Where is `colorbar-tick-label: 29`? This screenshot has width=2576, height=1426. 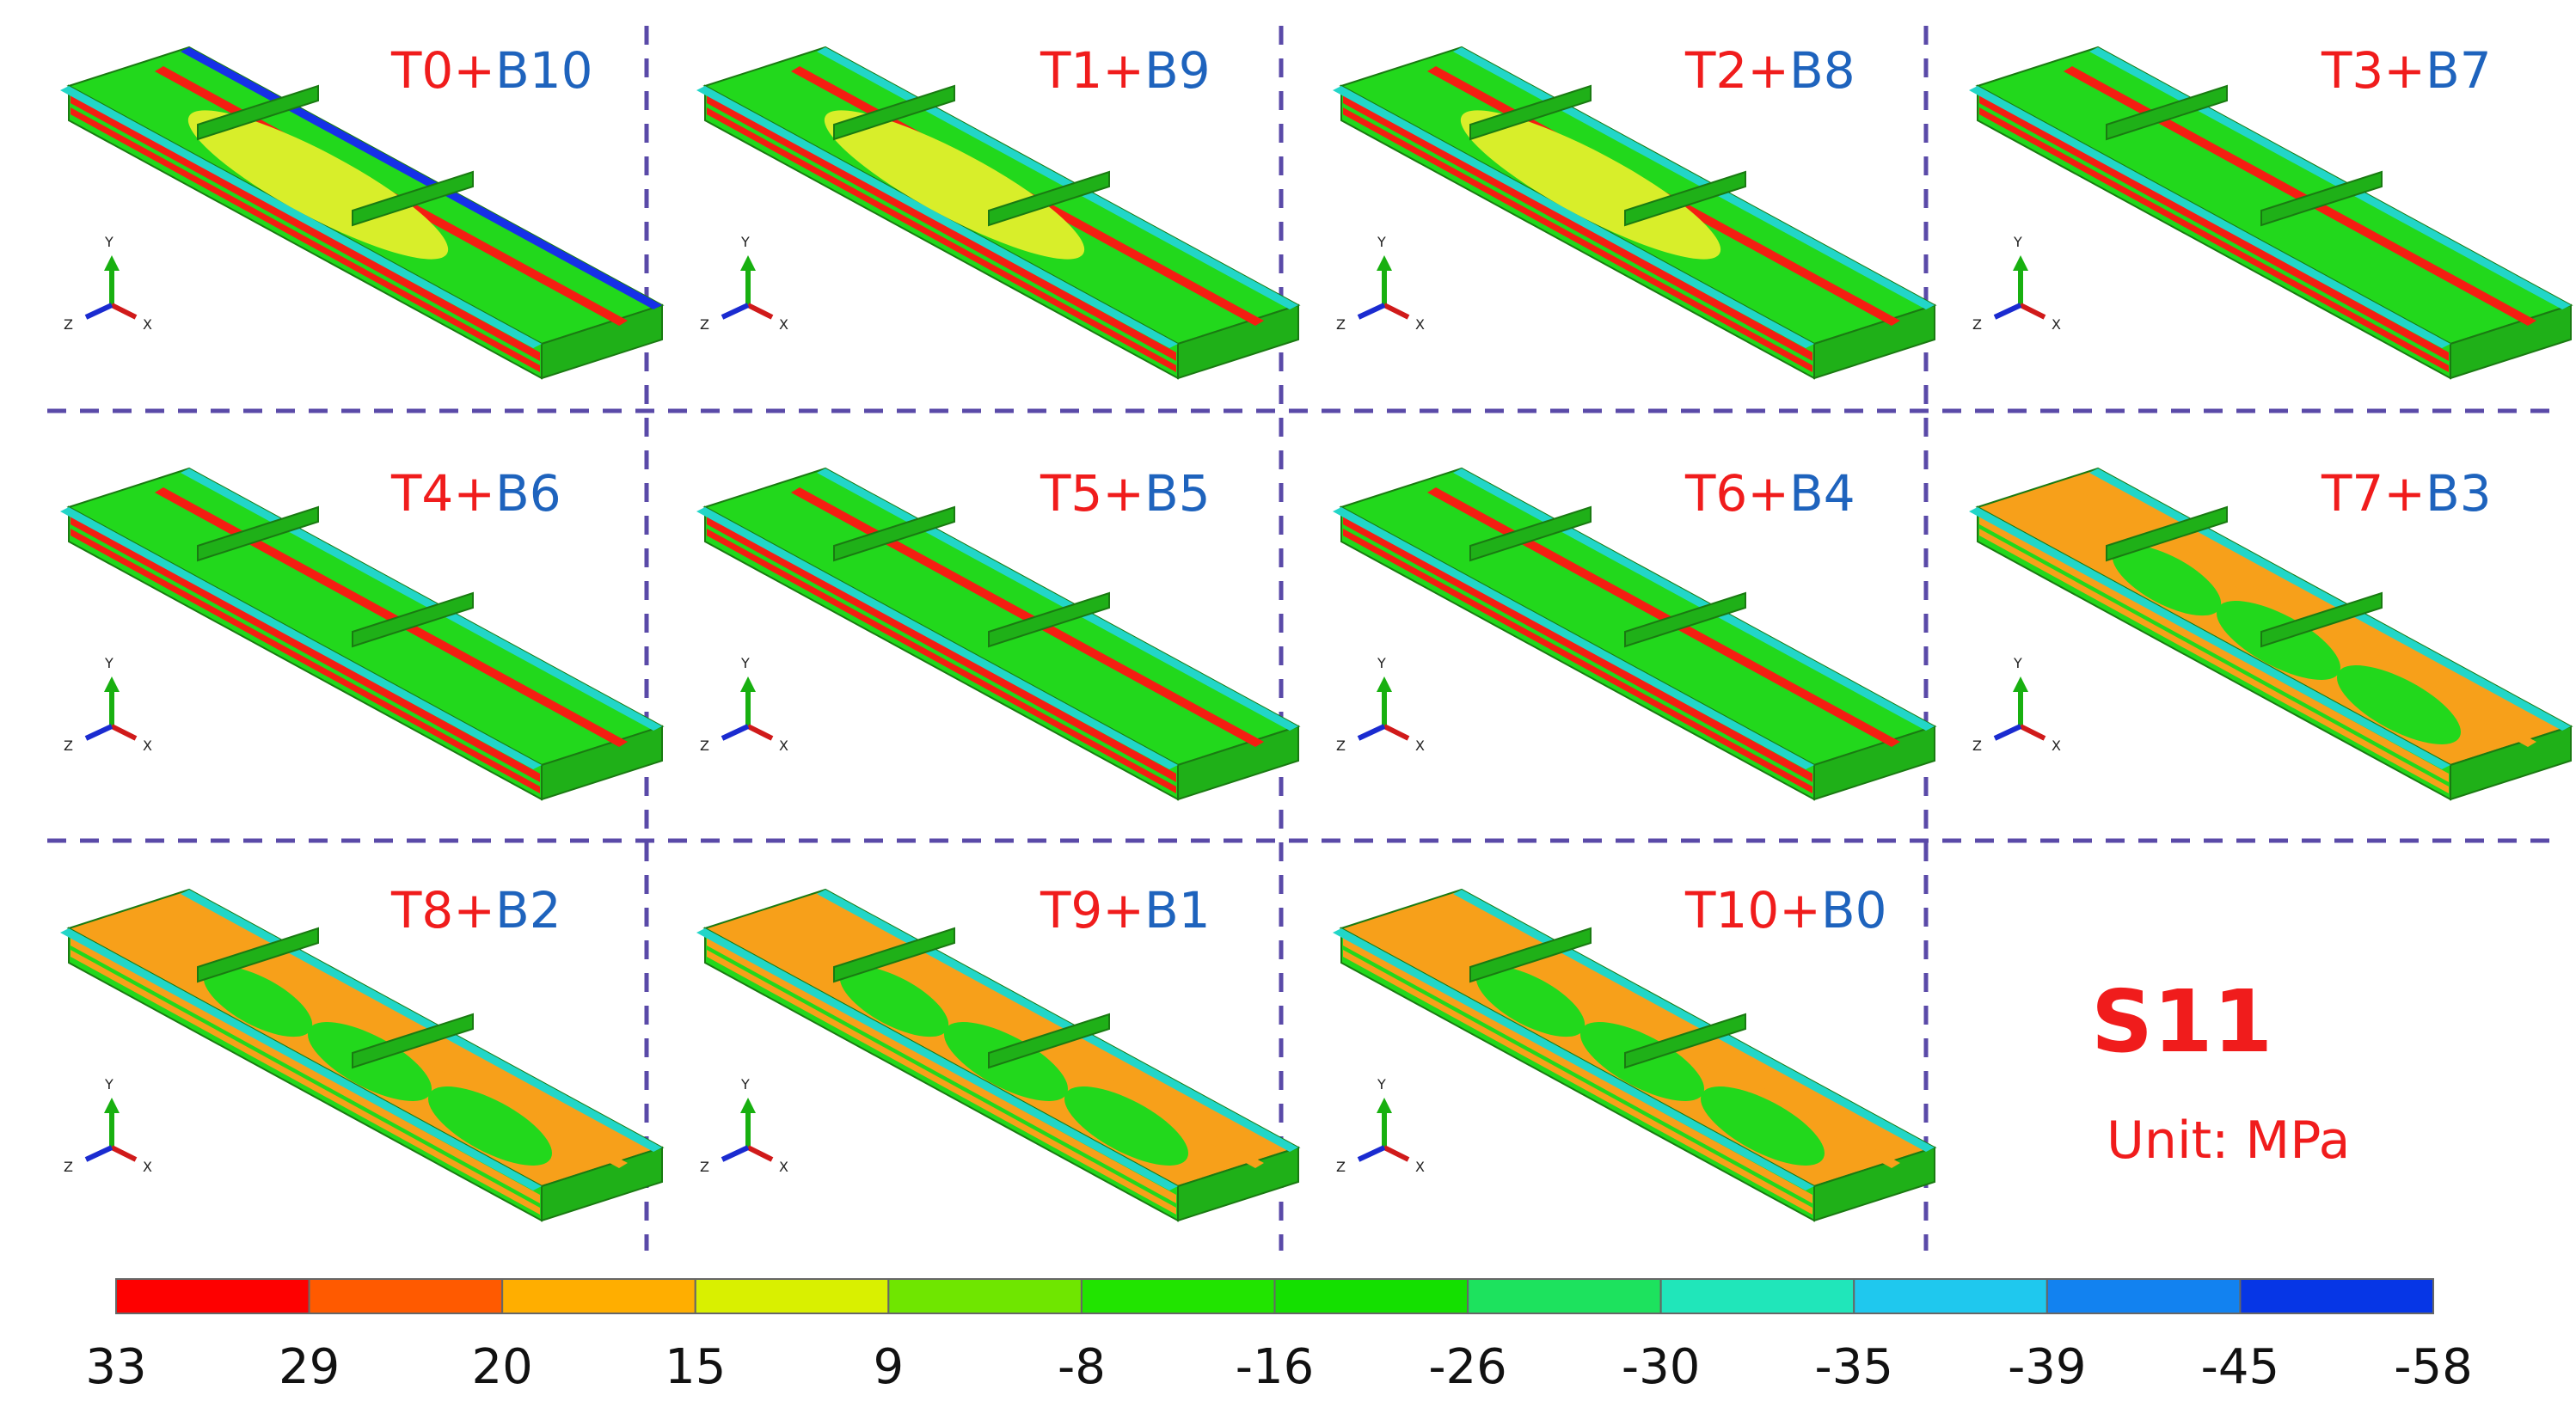 colorbar-tick-label: 29 is located at coordinates (309, 1367).